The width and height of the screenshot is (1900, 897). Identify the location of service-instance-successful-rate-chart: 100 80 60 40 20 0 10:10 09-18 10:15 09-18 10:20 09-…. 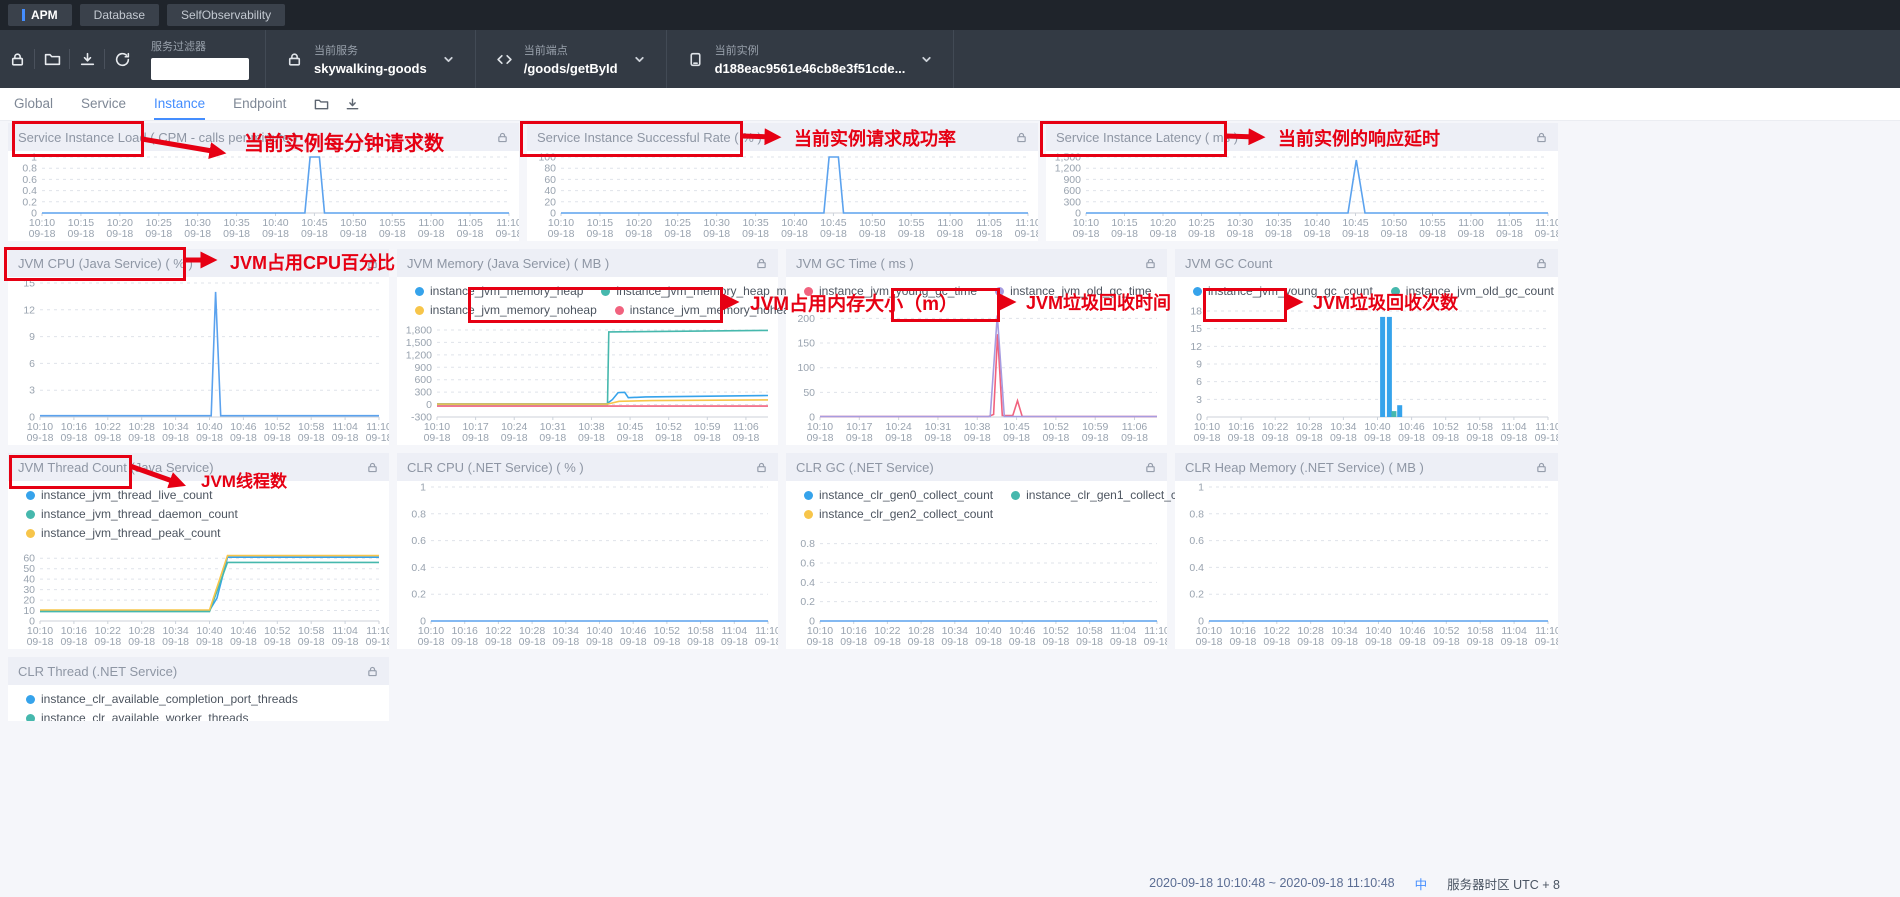
(784, 198).